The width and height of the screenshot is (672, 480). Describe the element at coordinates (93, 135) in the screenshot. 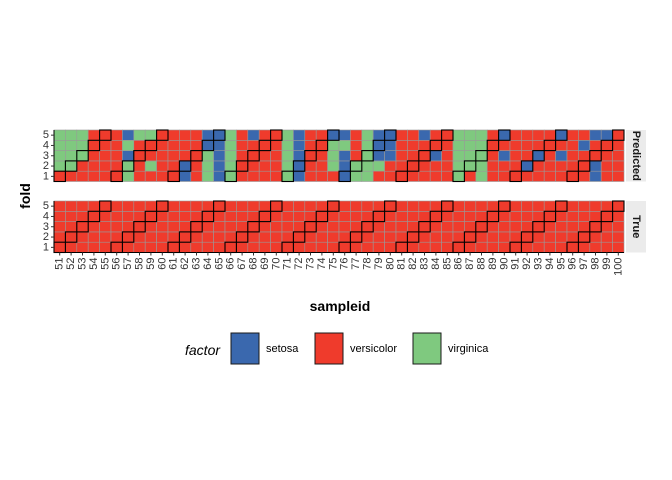

I see `cell-predicted-54-fold5` at that location.